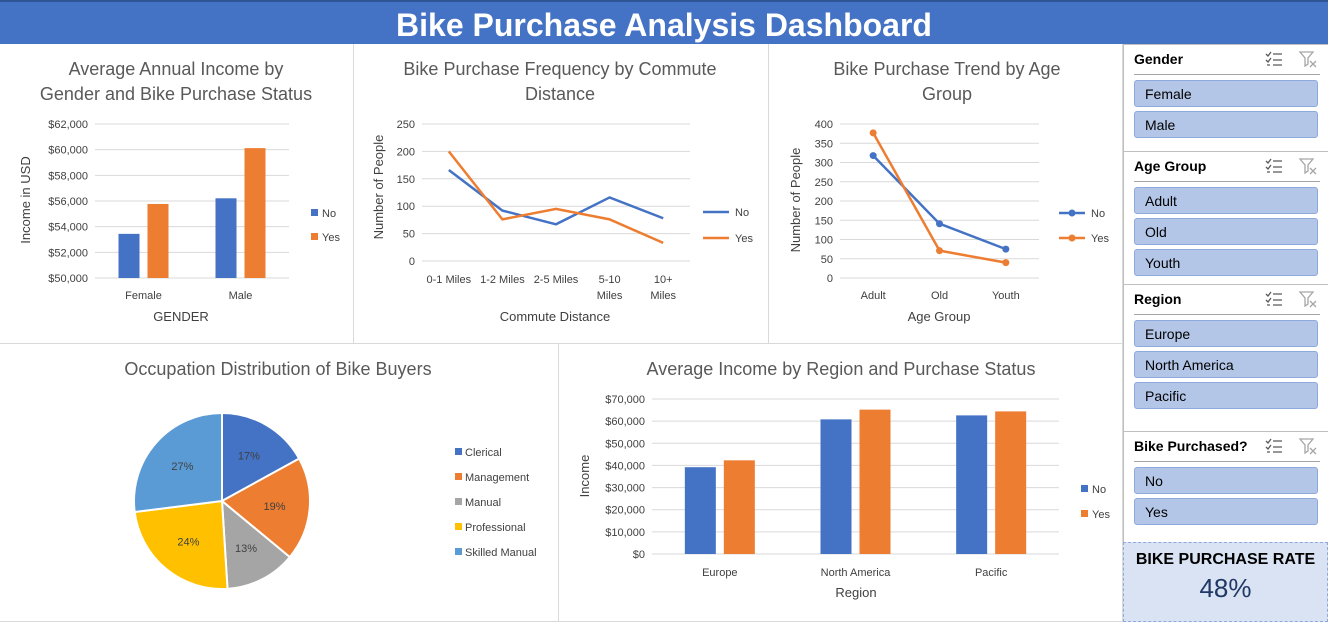  Describe the element at coordinates (1101, 515) in the screenshot. I see `legend-label: Yes` at that location.